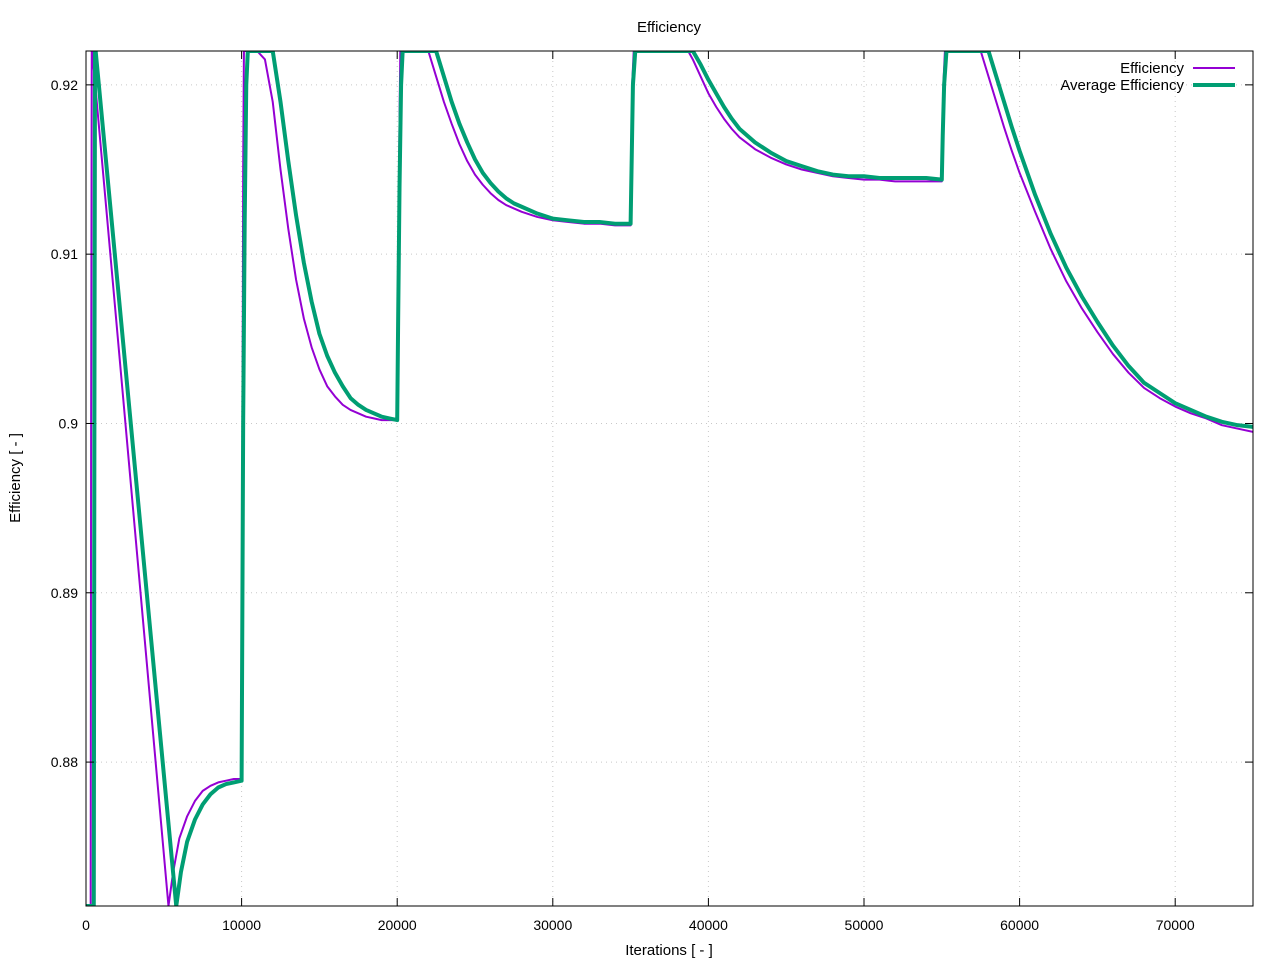 This screenshot has width=1280, height=960. Describe the element at coordinates (708, 925) in the screenshot. I see `x-tick-label: 40000` at that location.